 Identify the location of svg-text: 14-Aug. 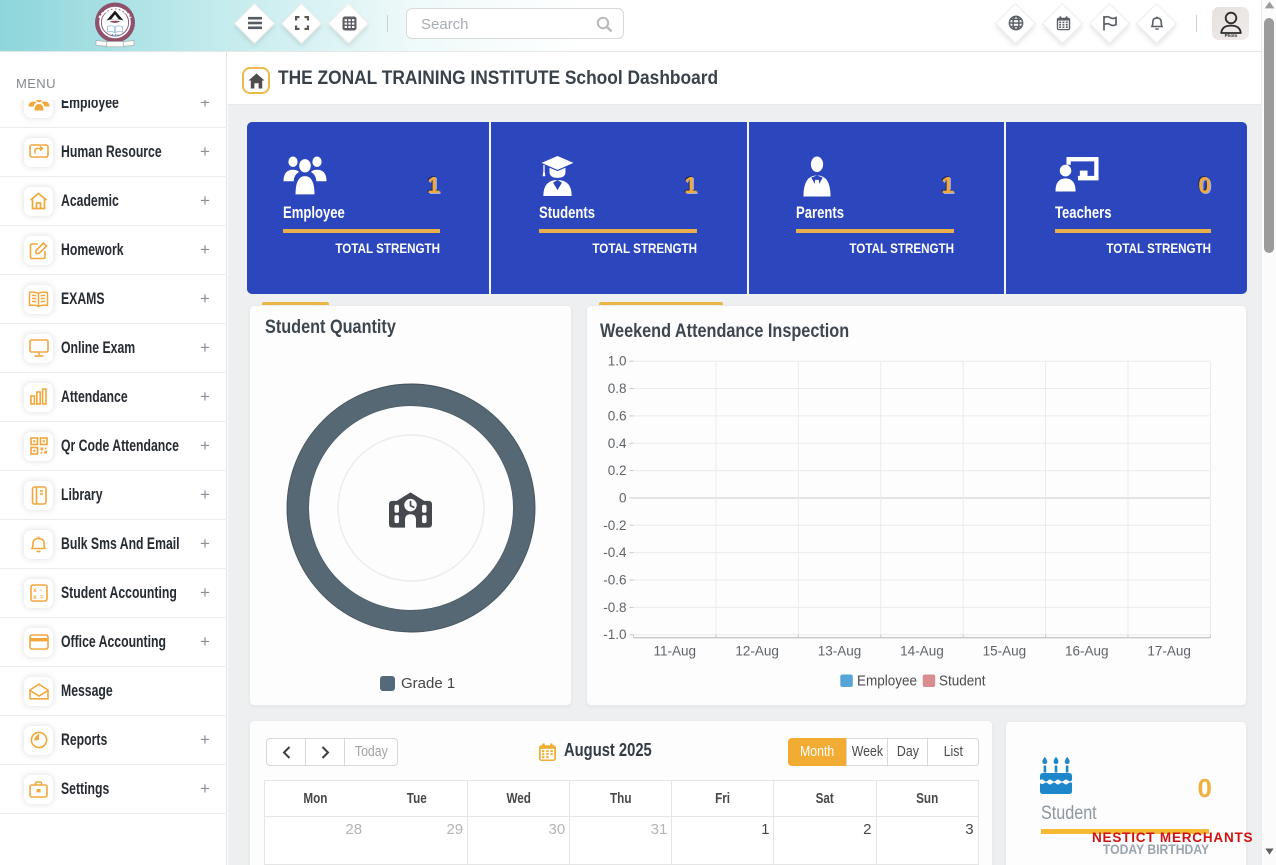
(922, 651).